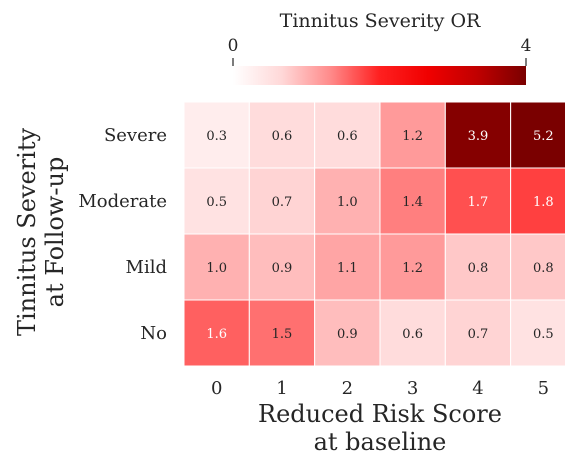  What do you see at coordinates (281, 388) in the screenshot?
I see `x-tick-label: 1` at bounding box center [281, 388].